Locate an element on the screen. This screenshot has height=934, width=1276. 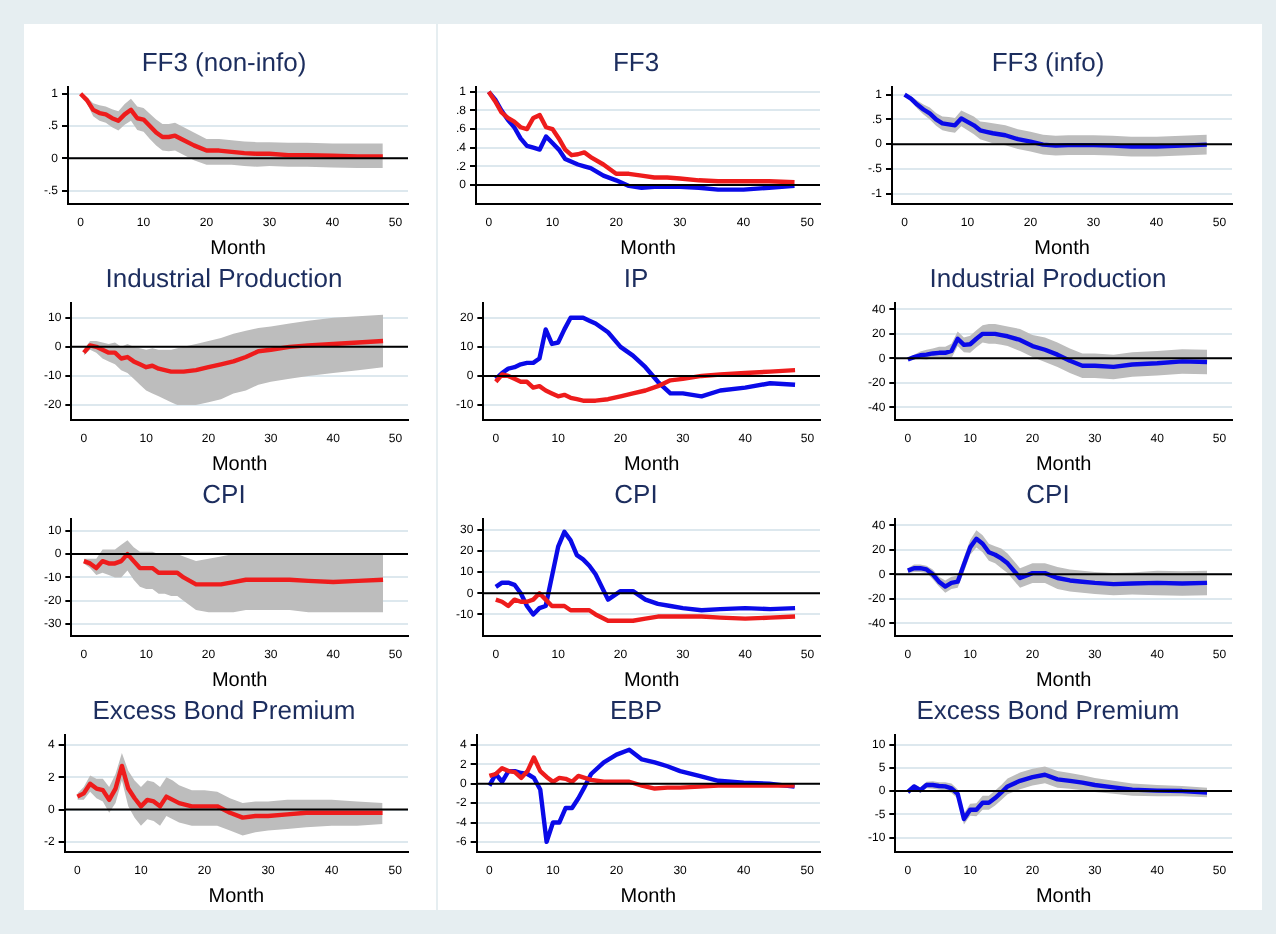
chart-title: IP is located at coordinates (636, 277).